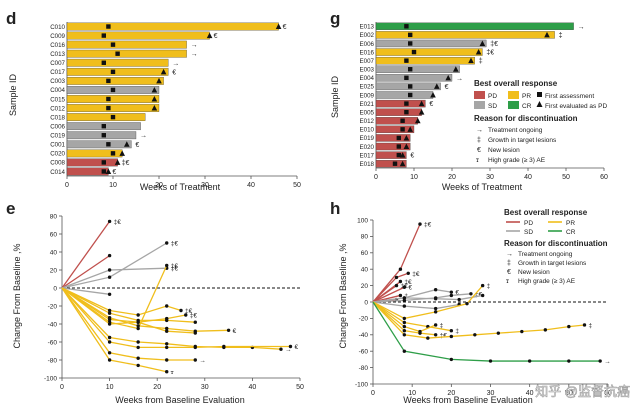  I want to click on e-series-line, so click(86, 255).